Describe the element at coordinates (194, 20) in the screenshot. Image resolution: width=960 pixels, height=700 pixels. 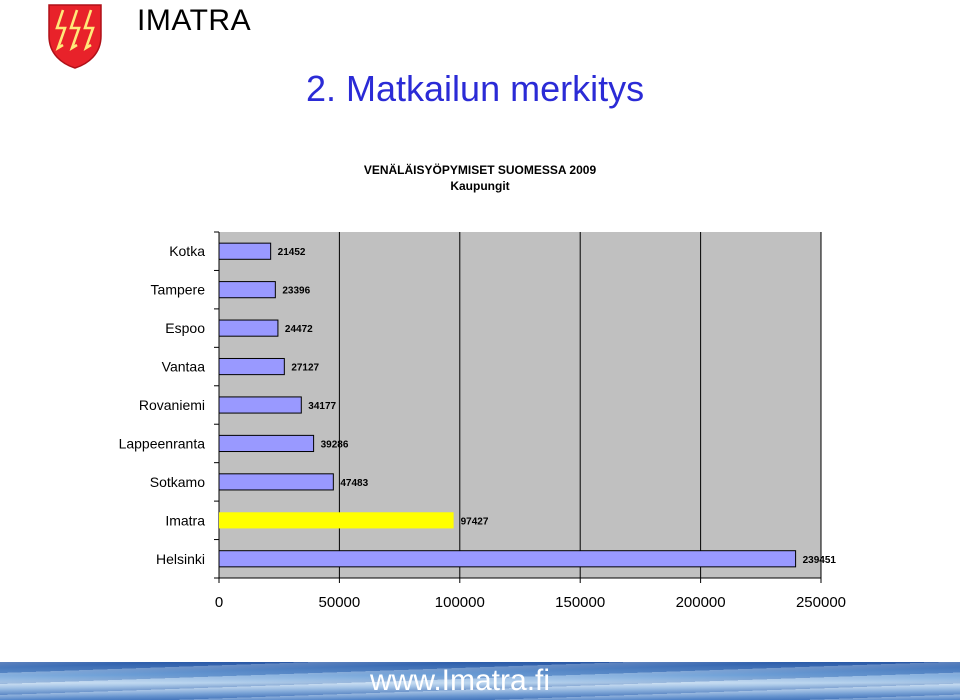
I see `brand-name: IMATRA` at that location.